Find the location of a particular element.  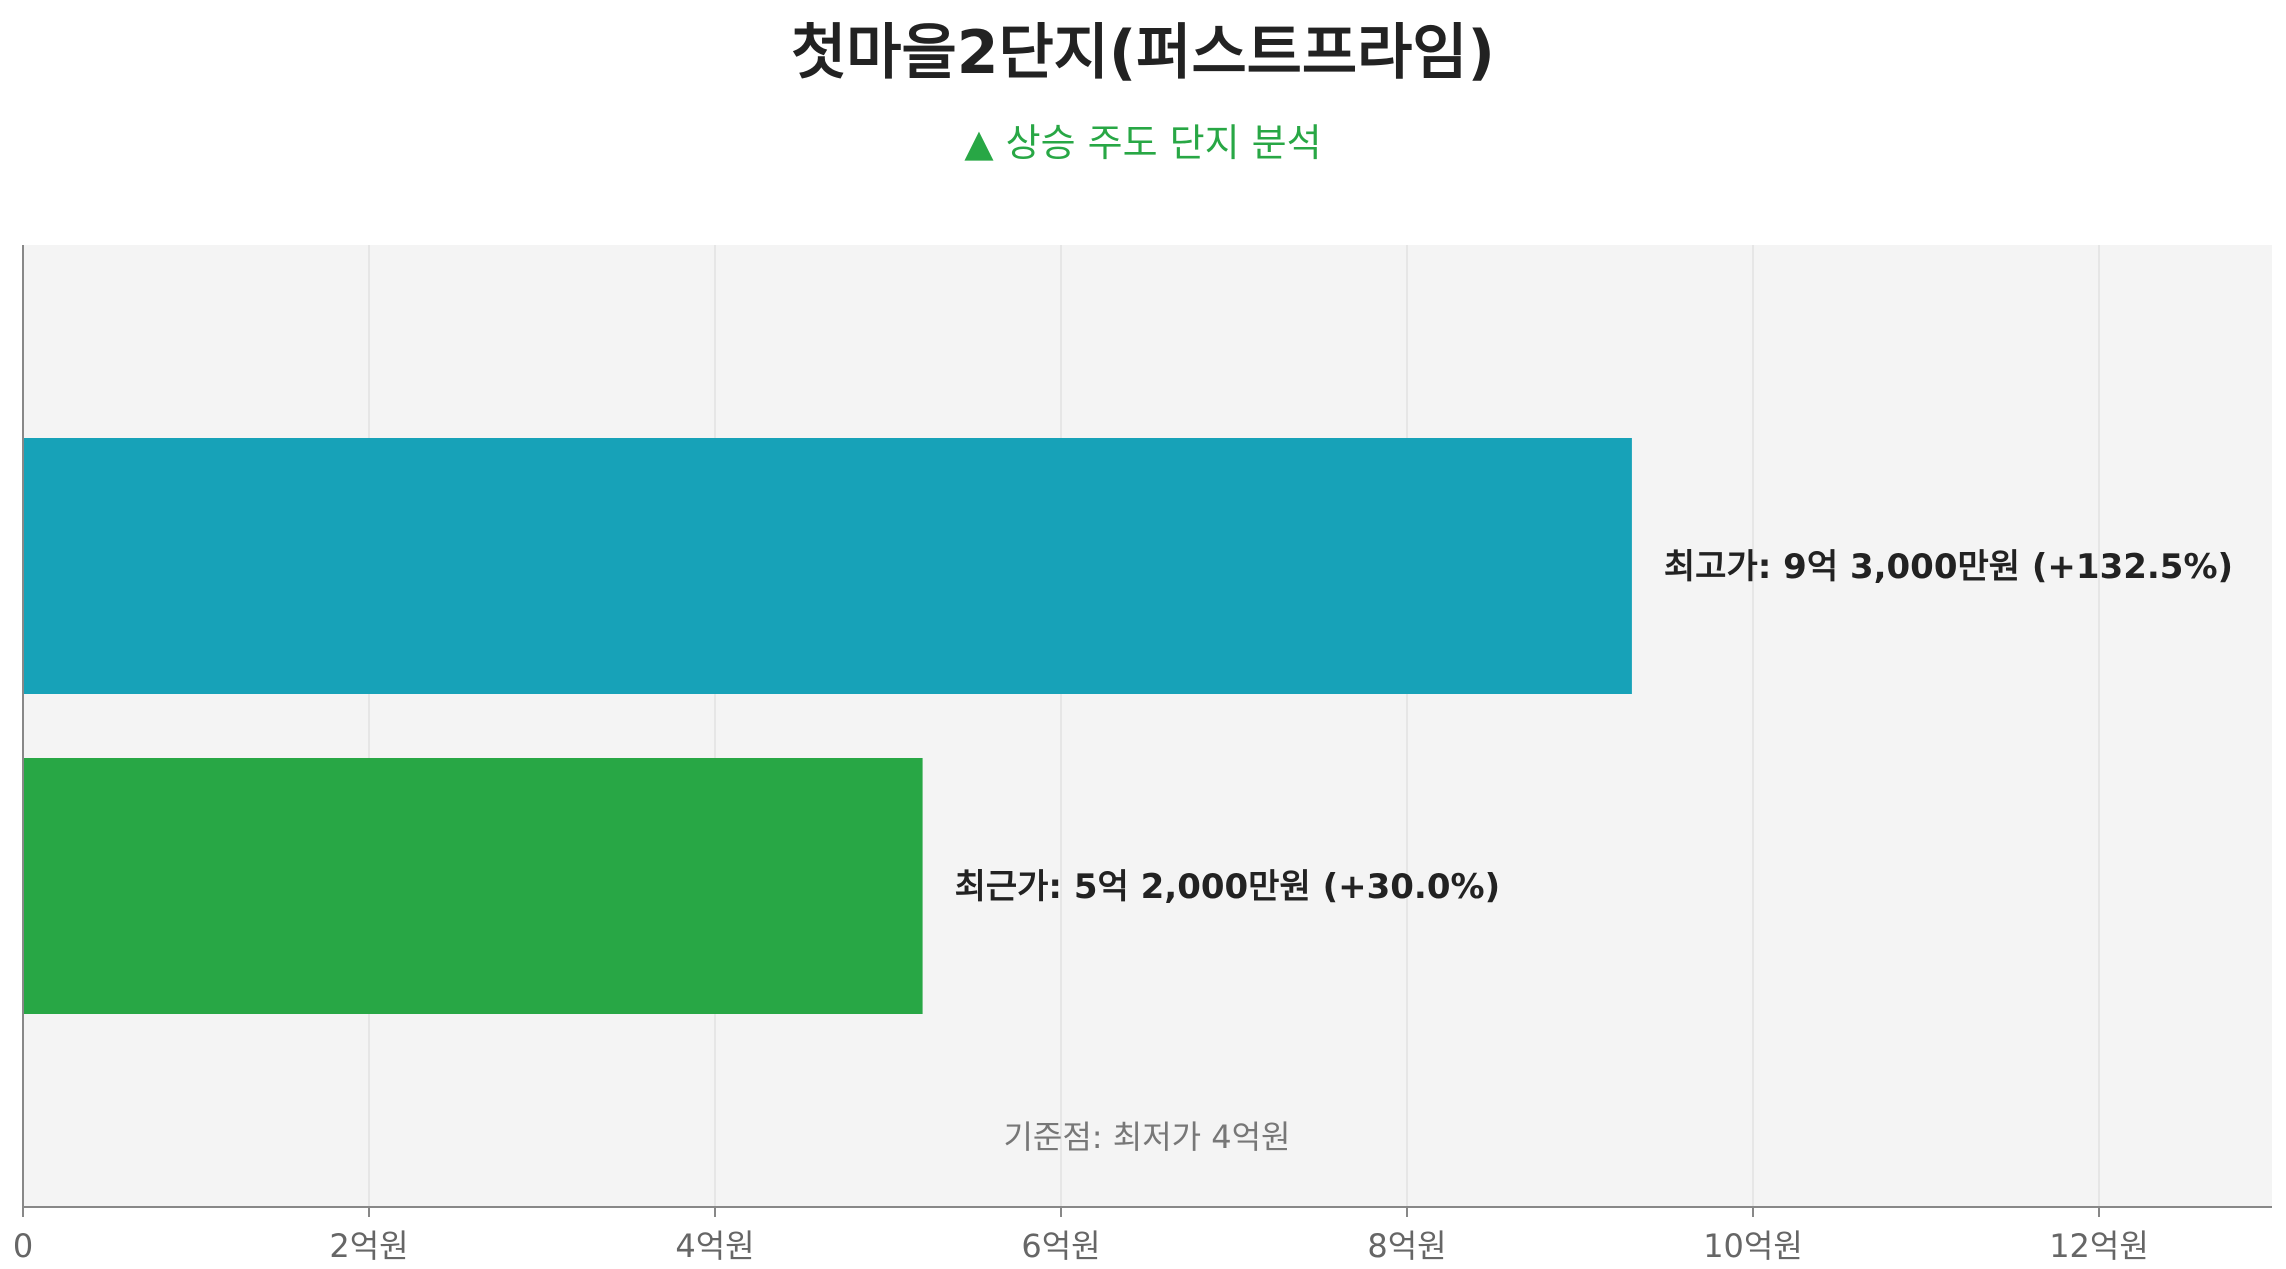

chart-subtitle: ▲ 상승 주도 단지 분석 is located at coordinates (1143, 143).